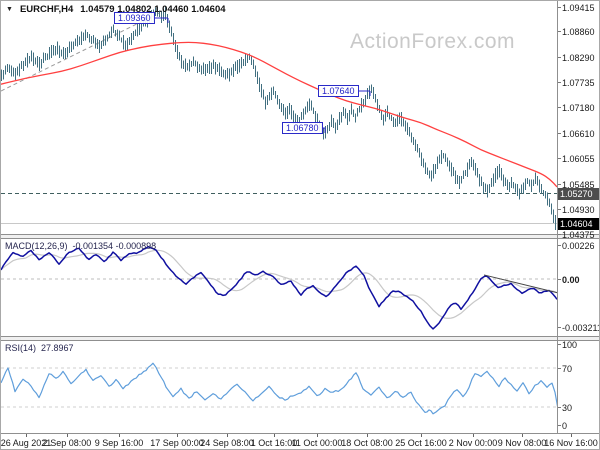 This screenshot has height=450, width=600. Describe the element at coordinates (26, 443) in the screenshot. I see `time-axis-label: 26 Aug 2021` at that location.